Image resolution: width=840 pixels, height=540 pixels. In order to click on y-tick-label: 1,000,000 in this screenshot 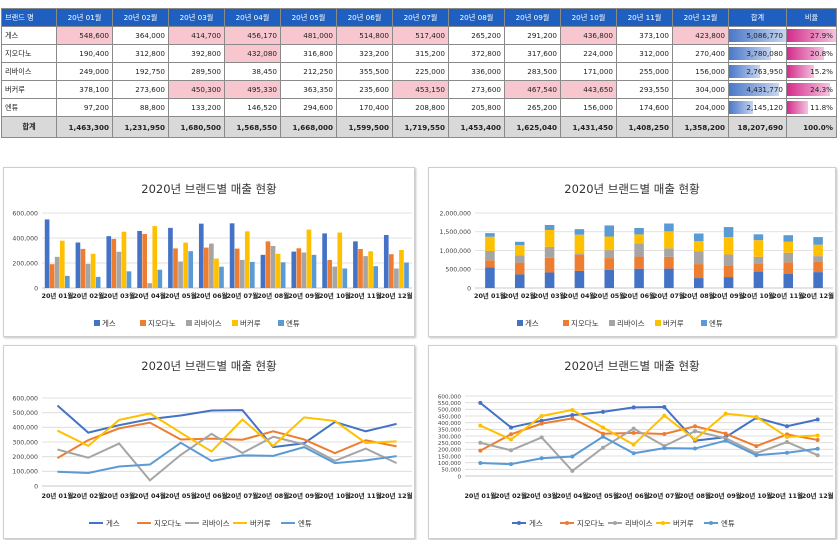, I will do `click(456, 251)`.